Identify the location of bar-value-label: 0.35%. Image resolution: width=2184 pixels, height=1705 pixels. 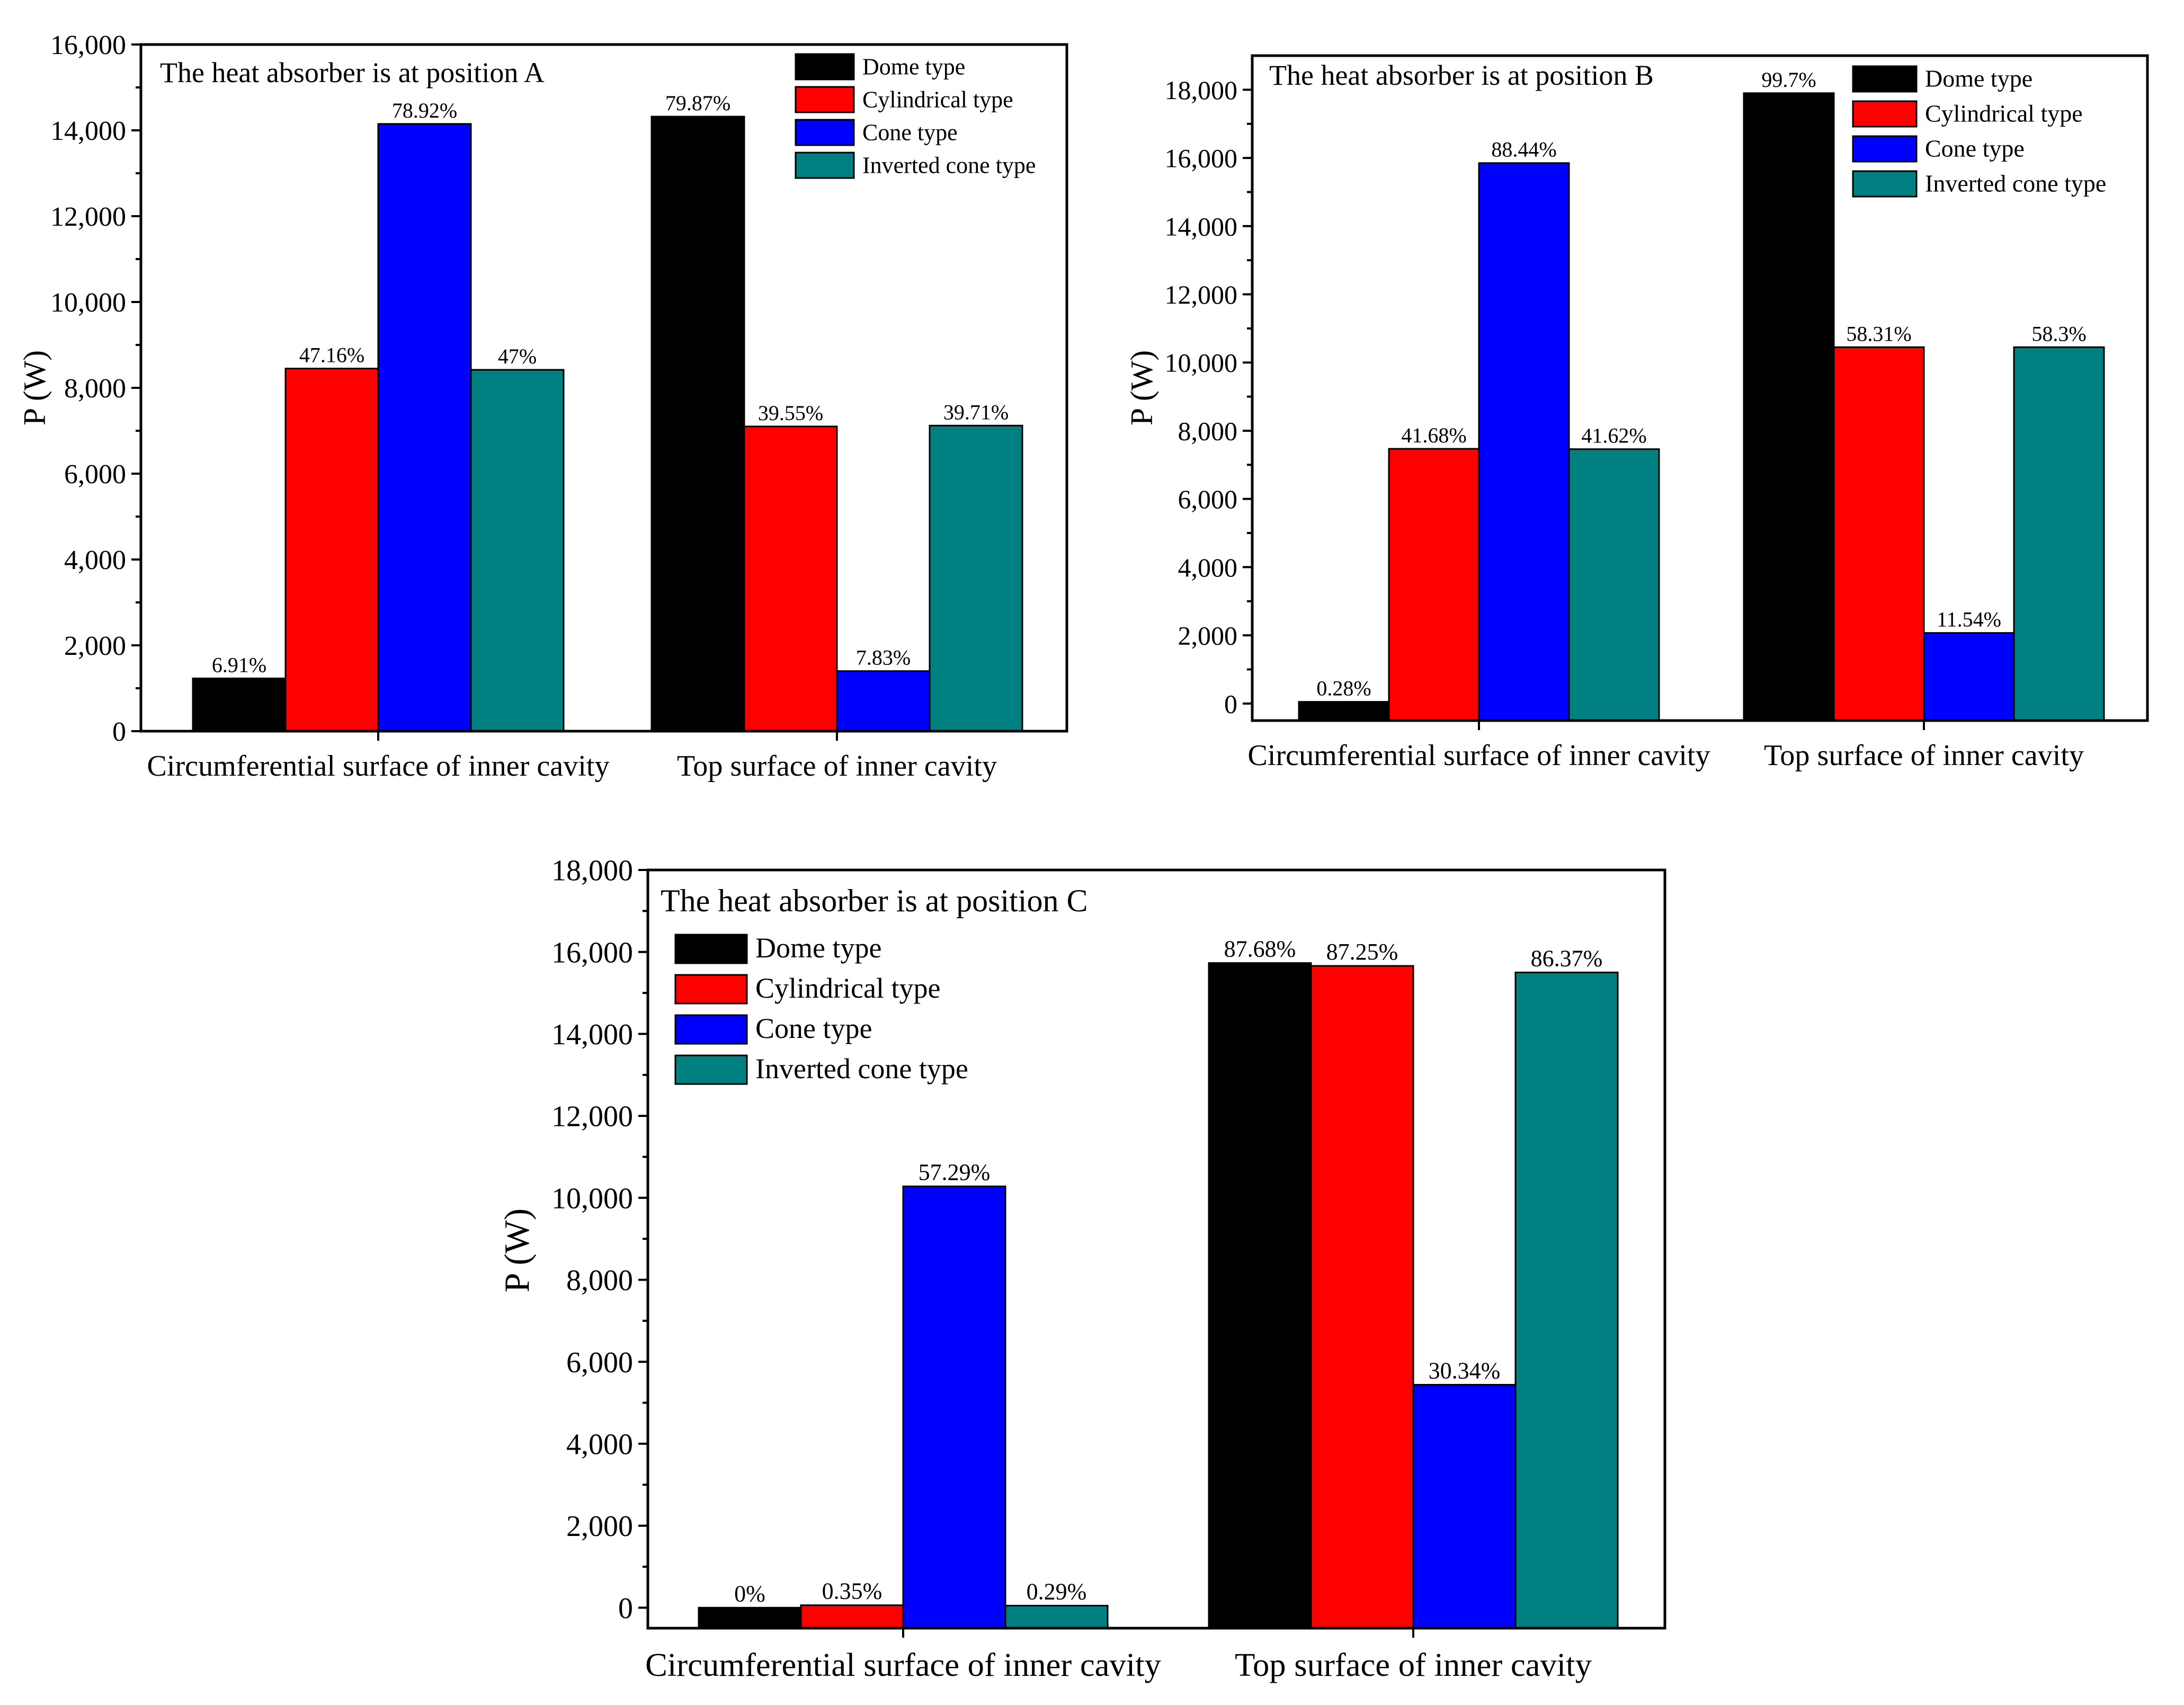
(852, 1591).